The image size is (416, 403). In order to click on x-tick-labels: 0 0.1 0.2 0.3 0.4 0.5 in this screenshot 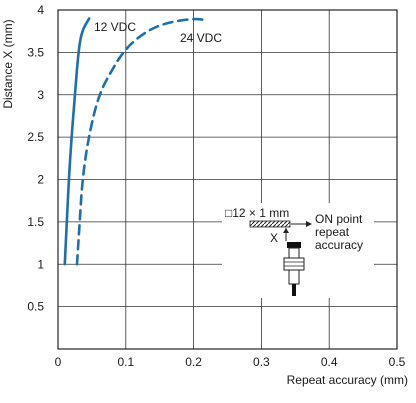, I will do `click(230, 362)`.